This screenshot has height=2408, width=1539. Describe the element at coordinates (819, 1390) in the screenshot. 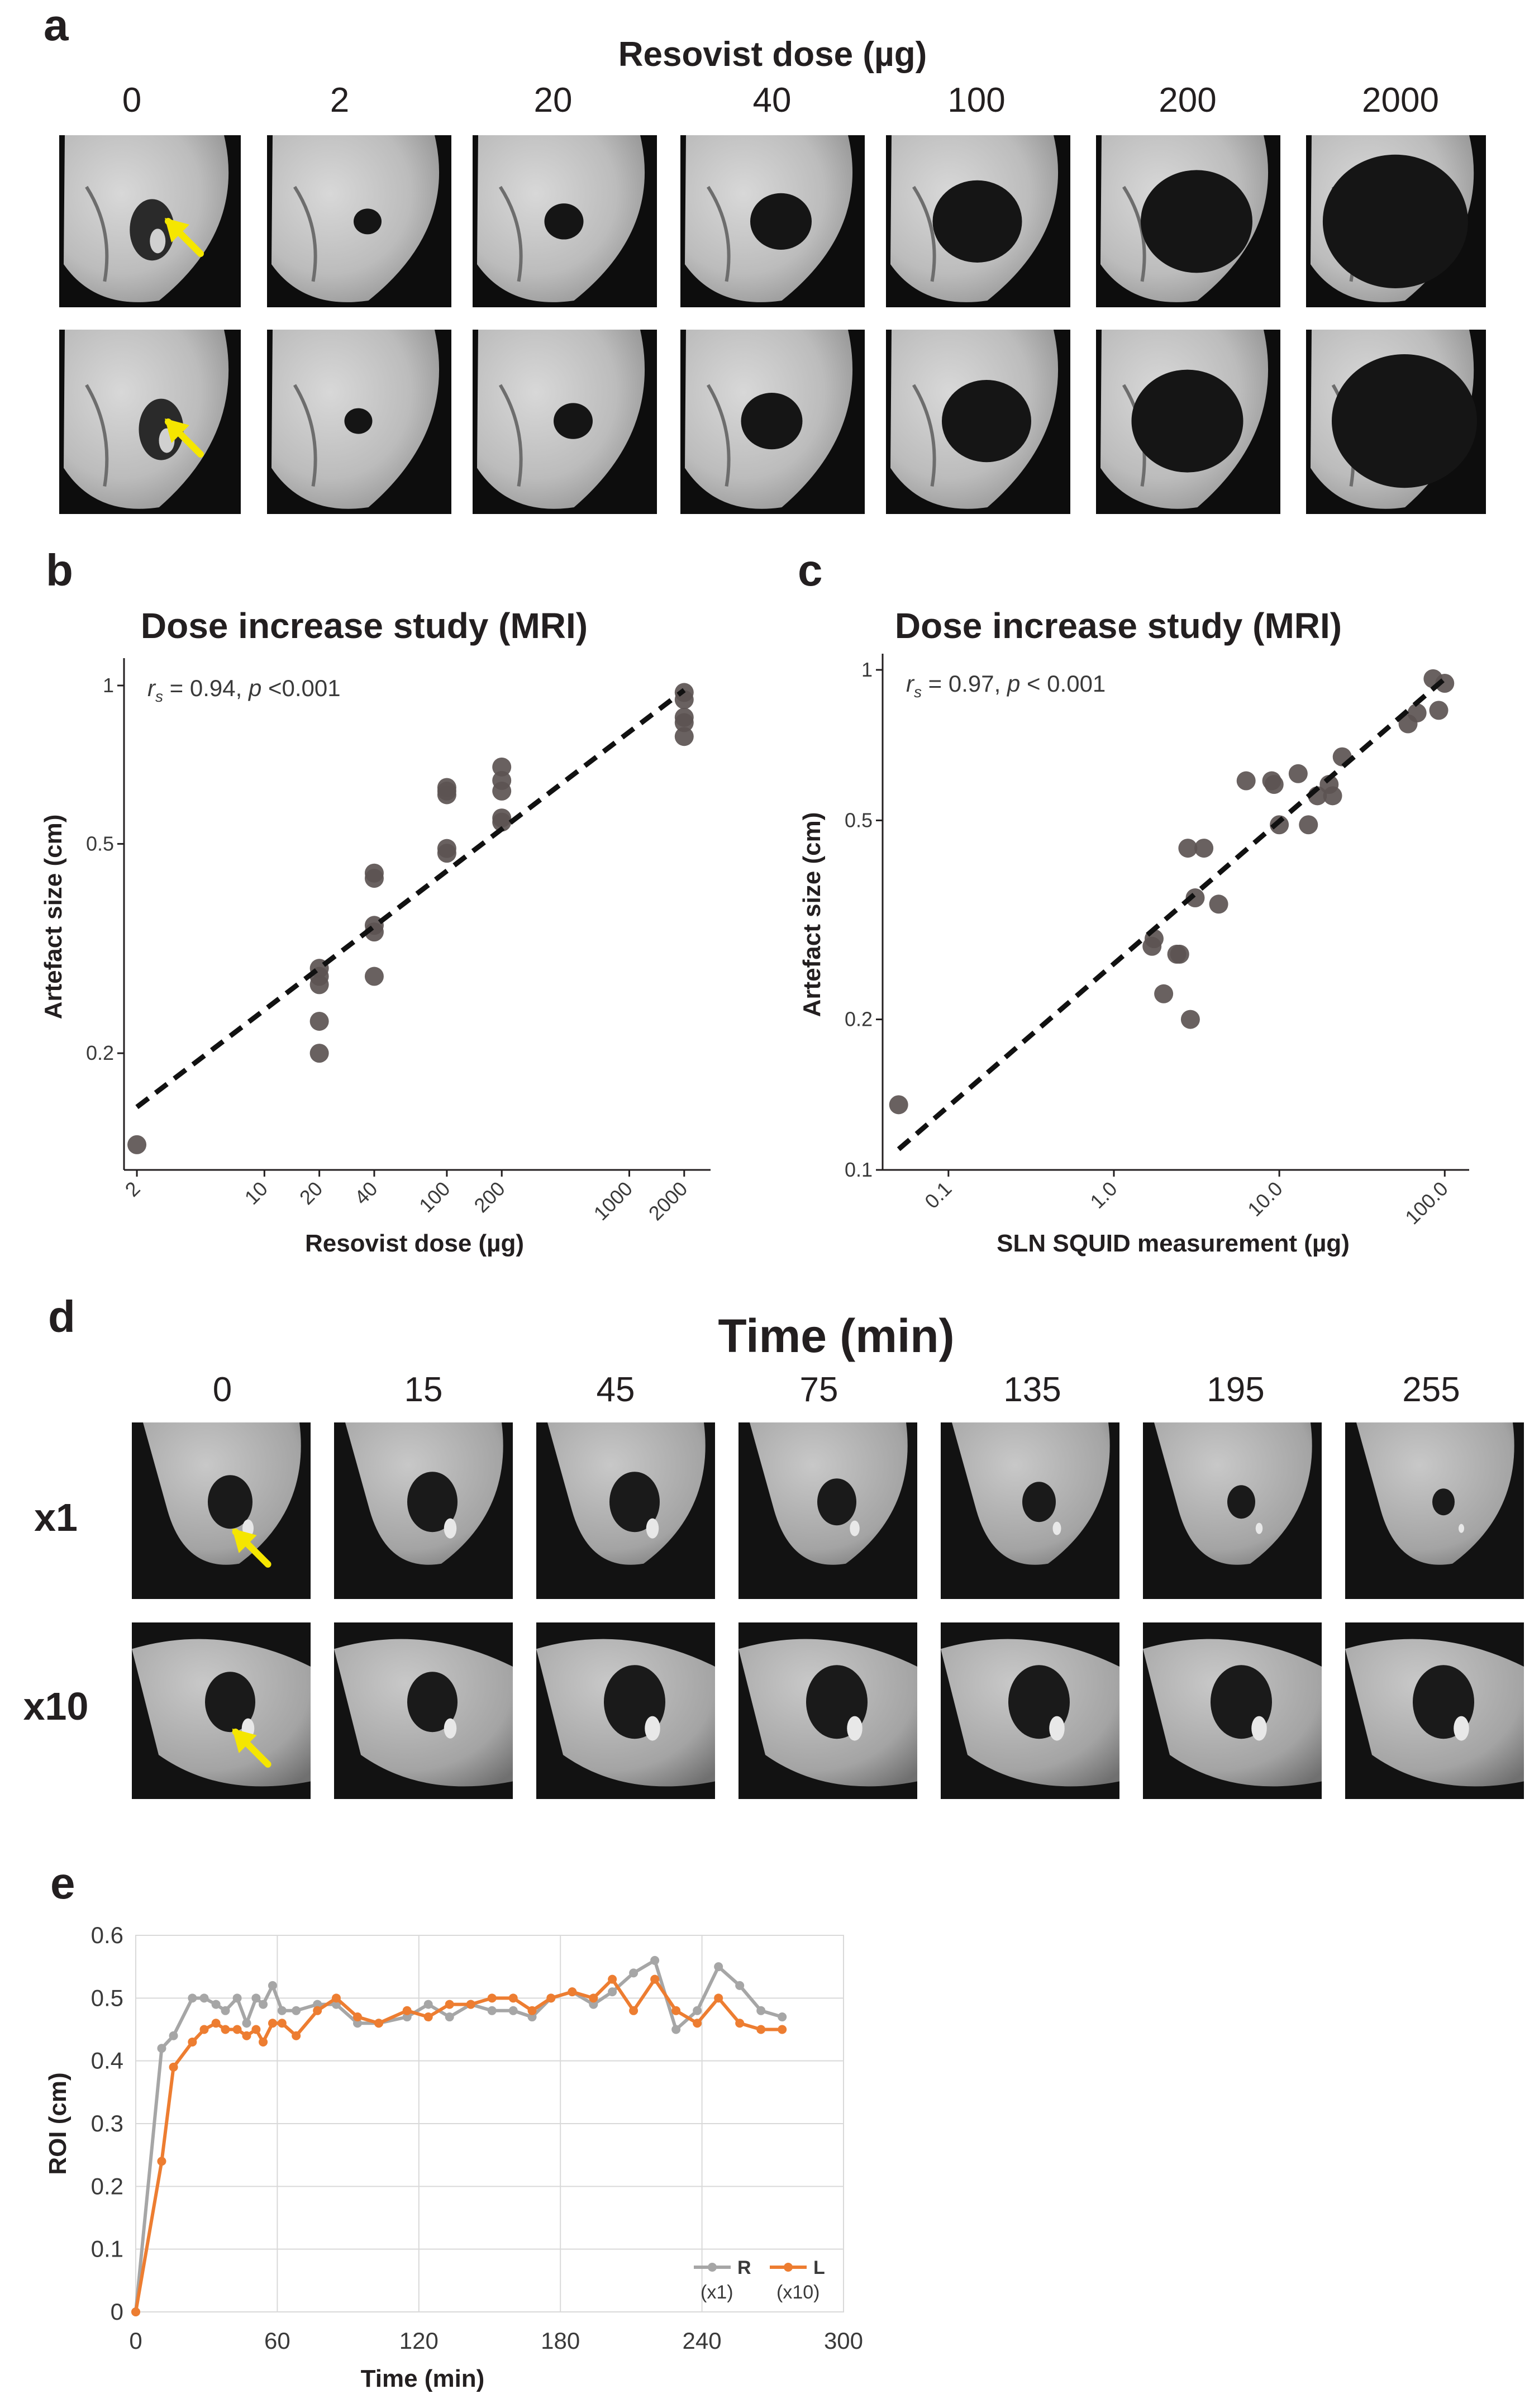

I see `panel-d-col-header: 75` at that location.